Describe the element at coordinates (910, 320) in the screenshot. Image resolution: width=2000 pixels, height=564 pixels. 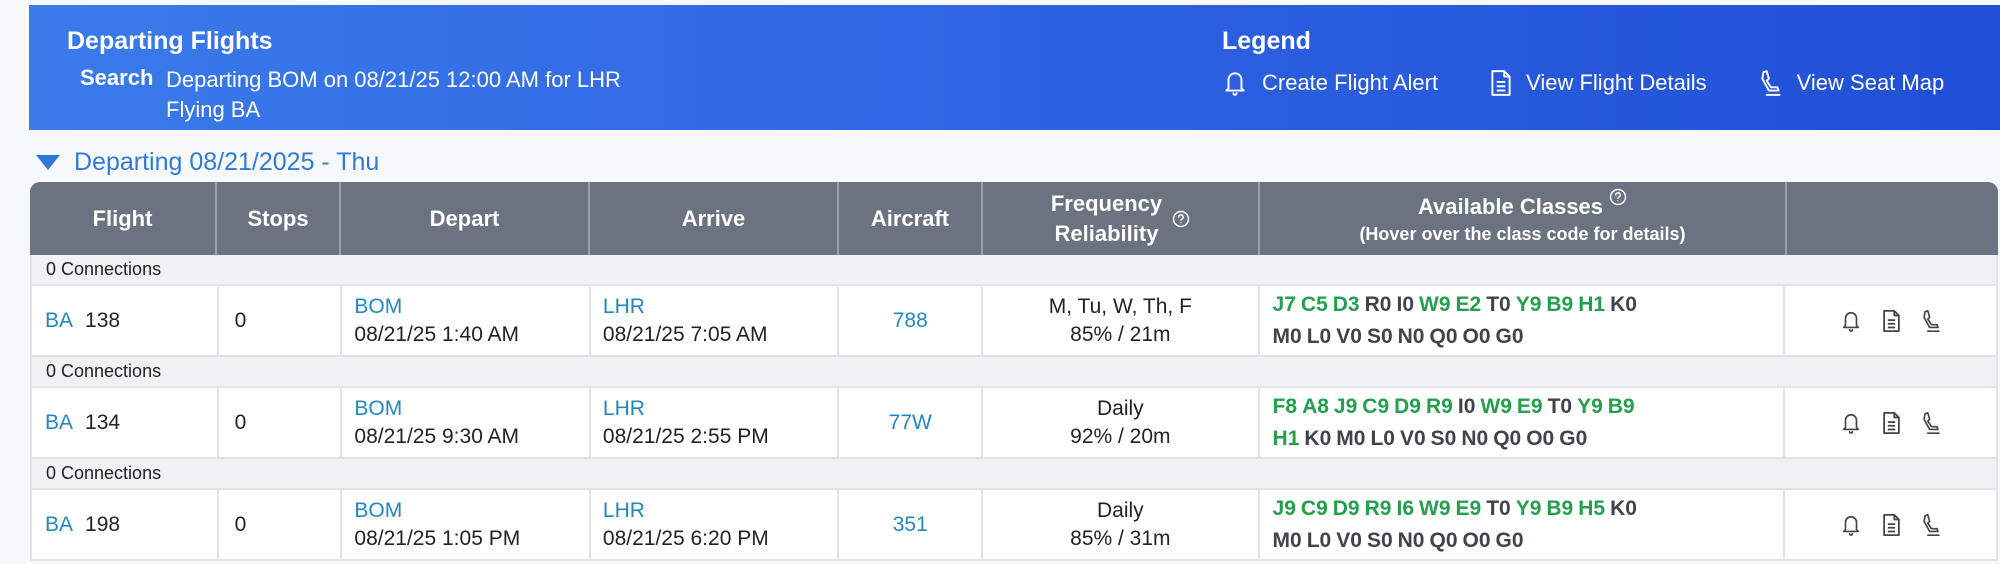
I see `aircraft-link: 788` at that location.